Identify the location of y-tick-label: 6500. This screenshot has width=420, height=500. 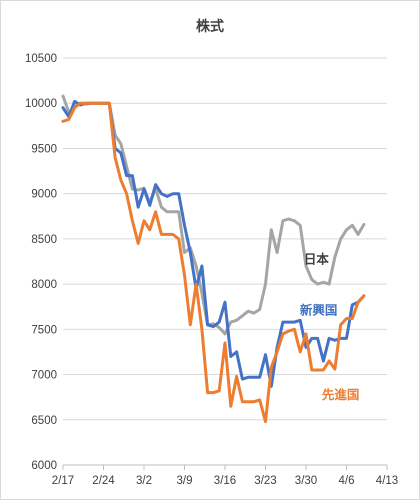
(44, 421).